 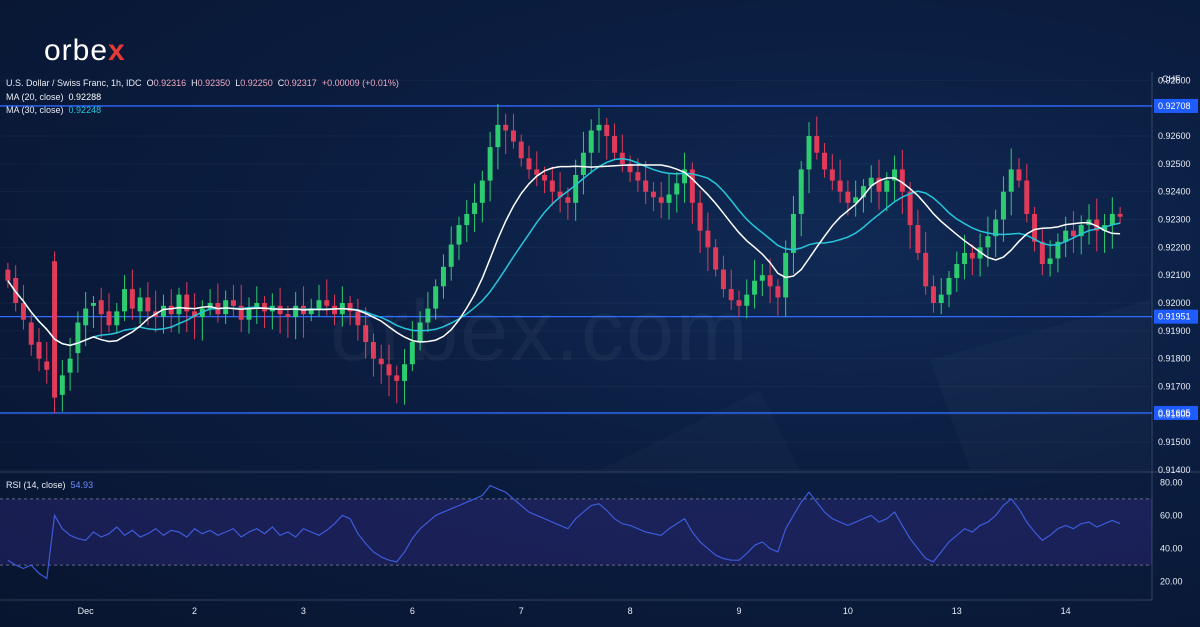 What do you see at coordinates (1176, 105) in the screenshot?
I see `level-price-tag` at bounding box center [1176, 105].